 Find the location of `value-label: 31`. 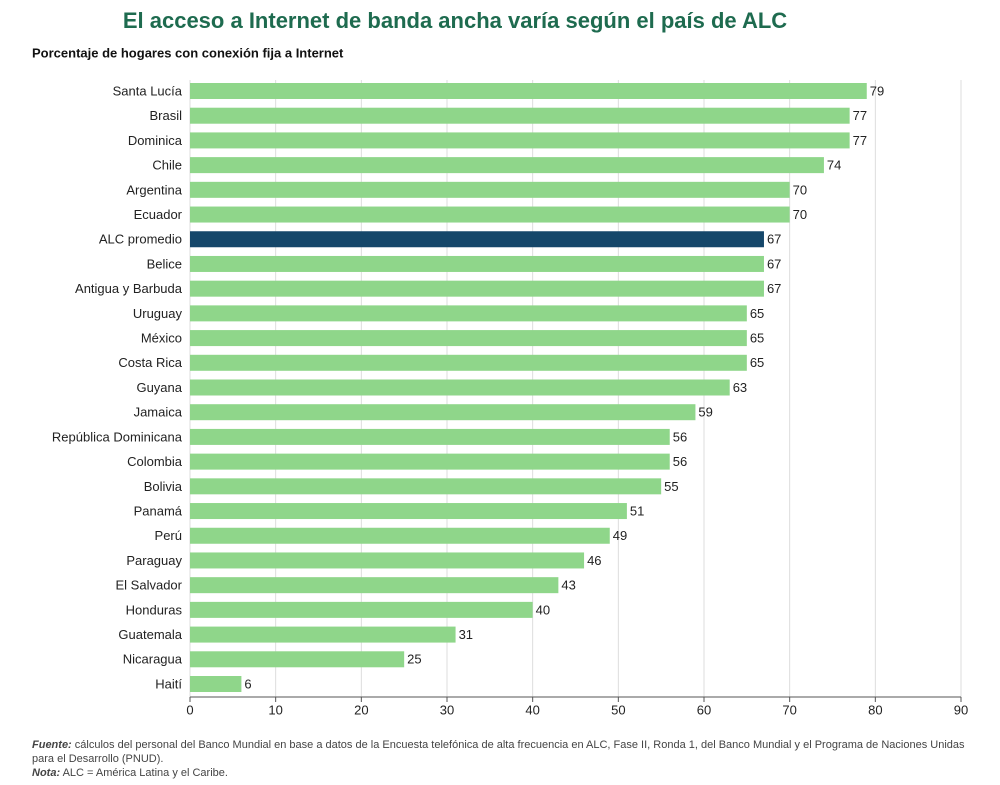

value-label: 31 is located at coordinates (466, 634).